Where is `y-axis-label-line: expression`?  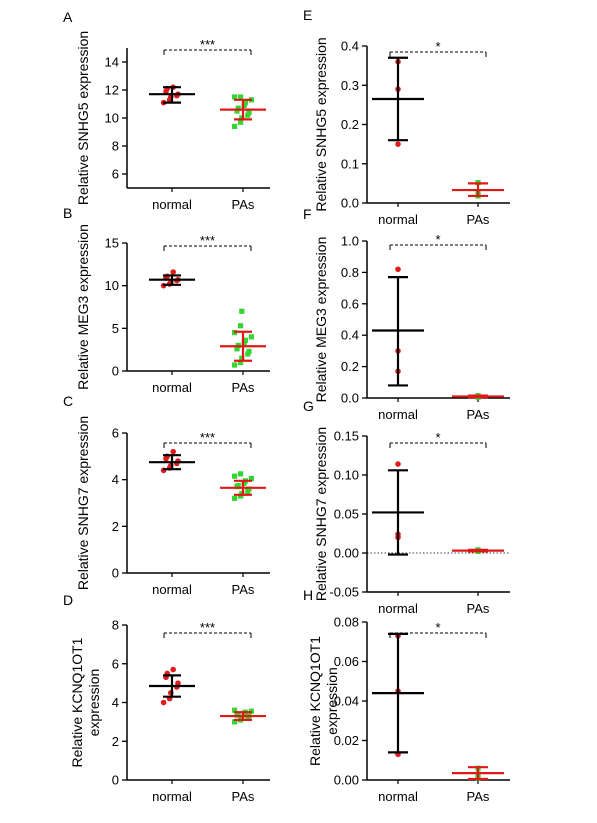 y-axis-label-line: expression is located at coordinates (94, 703).